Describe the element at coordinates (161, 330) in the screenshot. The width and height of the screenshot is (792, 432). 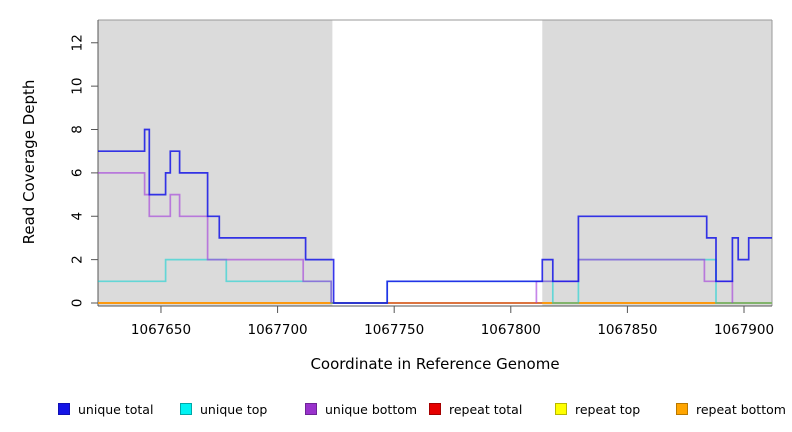
I see `x-tick-label: 1067650` at that location.